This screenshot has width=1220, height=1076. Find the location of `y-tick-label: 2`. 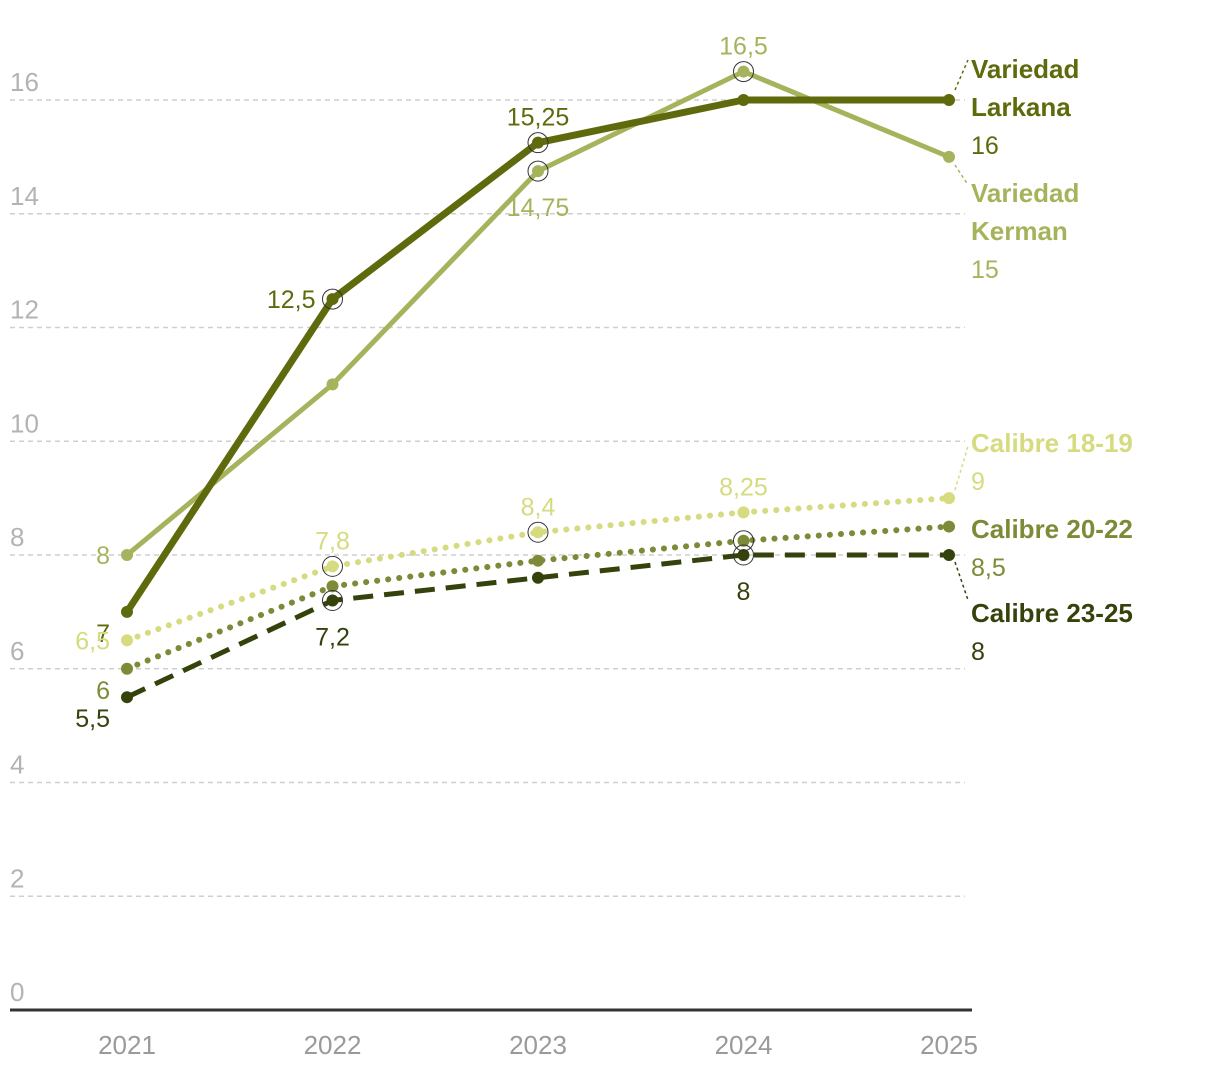

y-tick-label: 2 is located at coordinates (17, 878).